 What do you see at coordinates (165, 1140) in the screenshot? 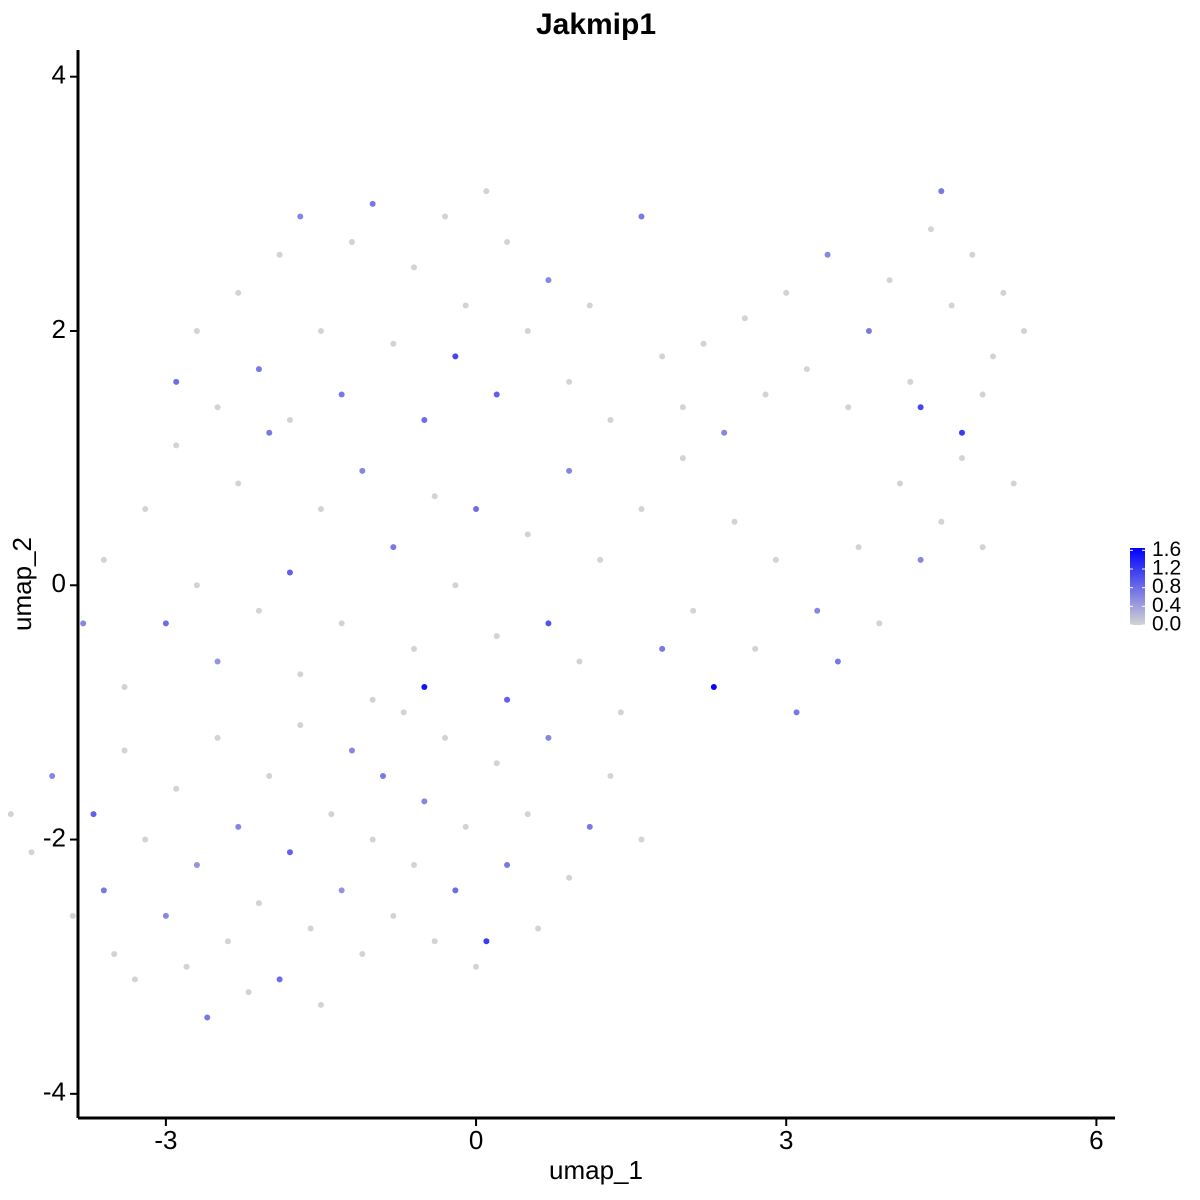
I see `x-tick-label: -3` at bounding box center [165, 1140].